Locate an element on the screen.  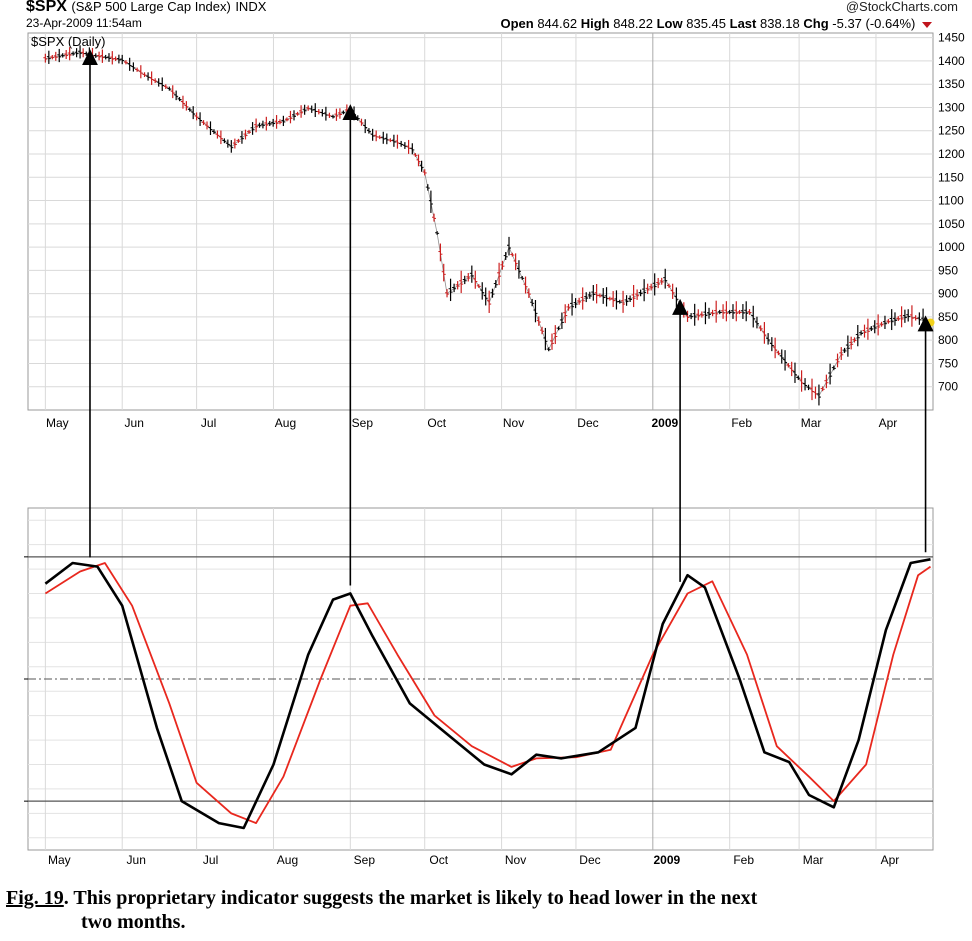
chart-title: $SPX (S&P 500 Large Cap Index) INDX is located at coordinates (146, 8).